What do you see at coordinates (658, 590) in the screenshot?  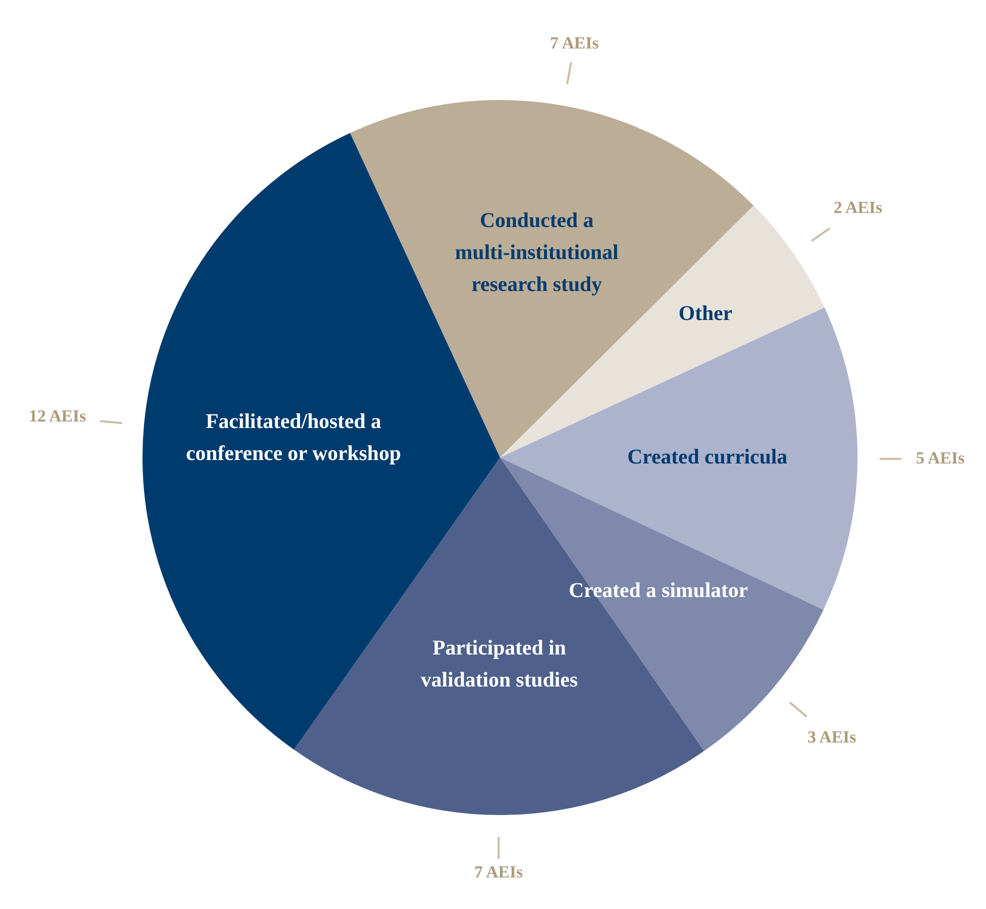 I see `slice-label: Created a simulator` at bounding box center [658, 590].